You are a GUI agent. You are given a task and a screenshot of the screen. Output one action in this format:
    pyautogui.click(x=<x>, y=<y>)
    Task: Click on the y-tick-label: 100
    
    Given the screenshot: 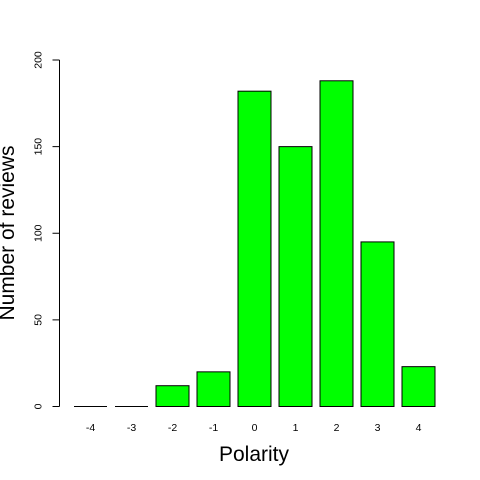 What is the action you would take?
    pyautogui.click(x=39, y=233)
    